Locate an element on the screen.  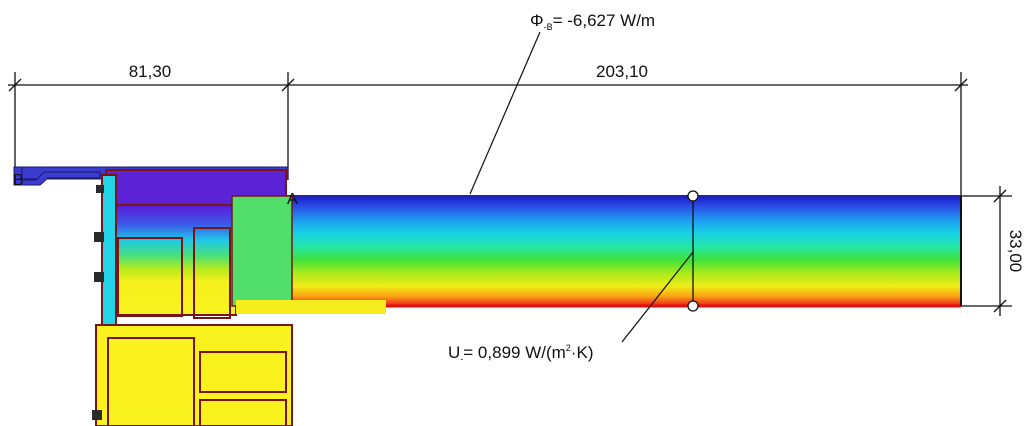
flux-symbol: Φ is located at coordinates (537, 20).